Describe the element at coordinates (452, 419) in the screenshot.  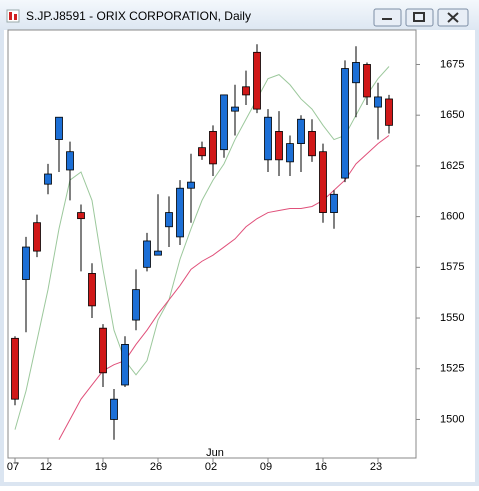
I see `y-tick-label: 1500` at that location.